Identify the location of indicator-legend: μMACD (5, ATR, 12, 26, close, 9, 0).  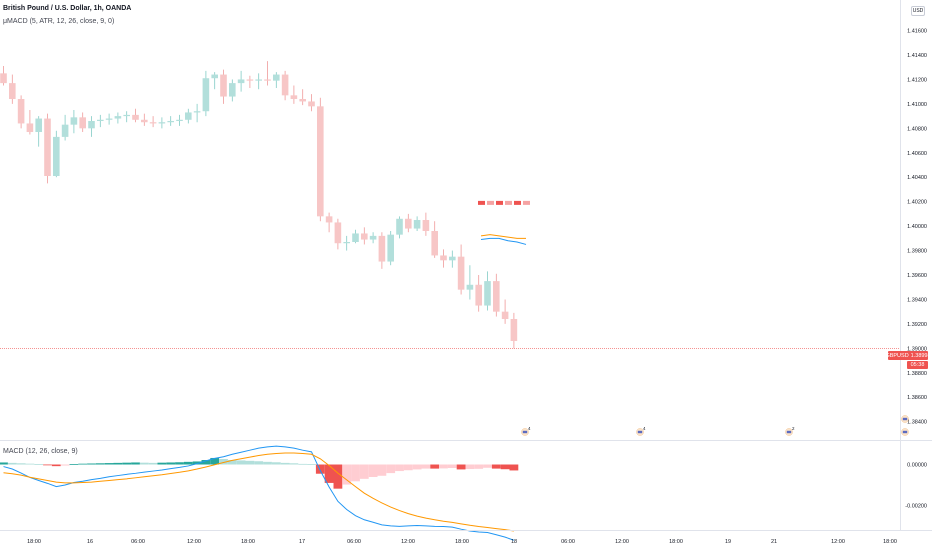
(59, 21).